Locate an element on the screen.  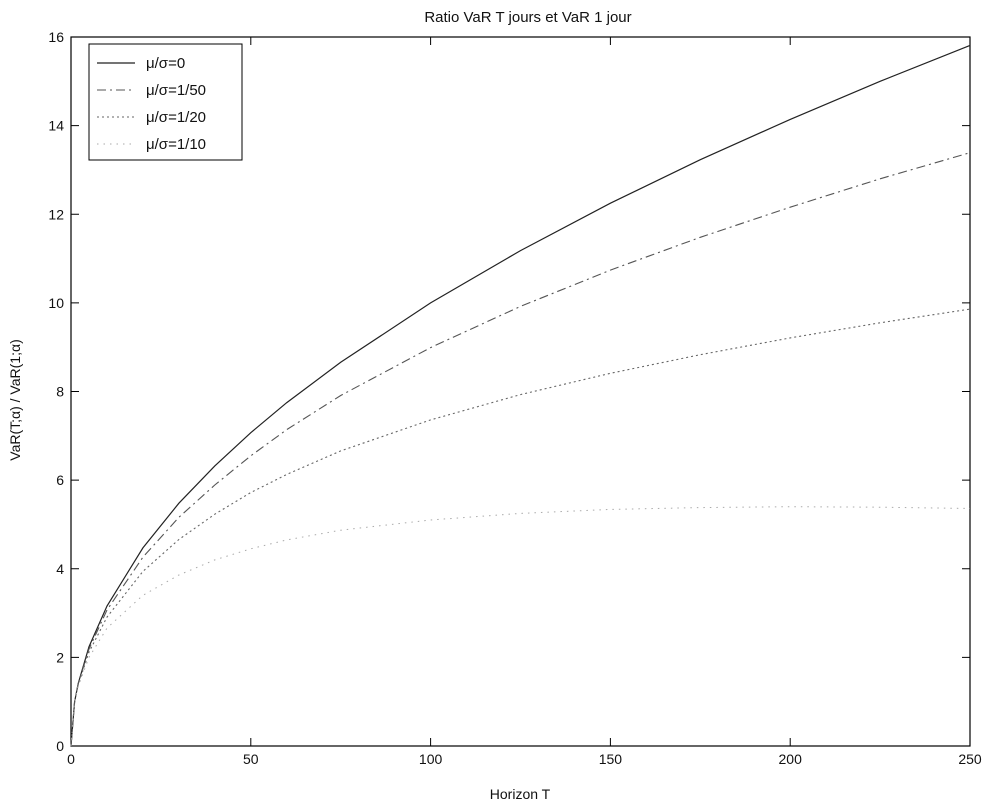
y-tick-label: 8 is located at coordinates (60, 392).